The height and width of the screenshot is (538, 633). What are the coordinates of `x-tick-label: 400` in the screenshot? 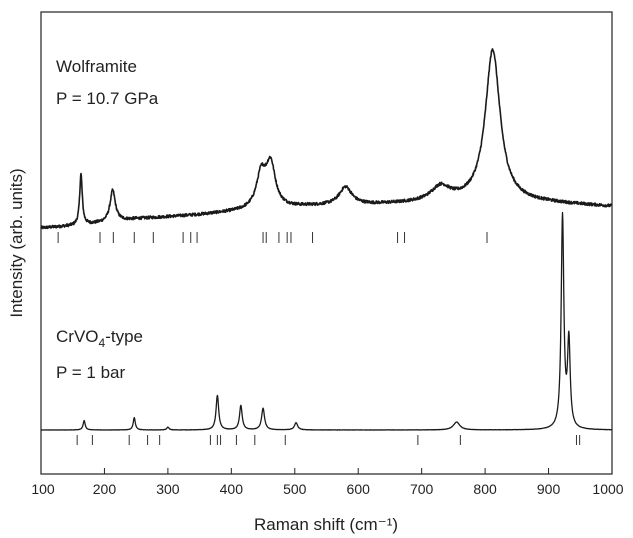 It's located at (232, 489).